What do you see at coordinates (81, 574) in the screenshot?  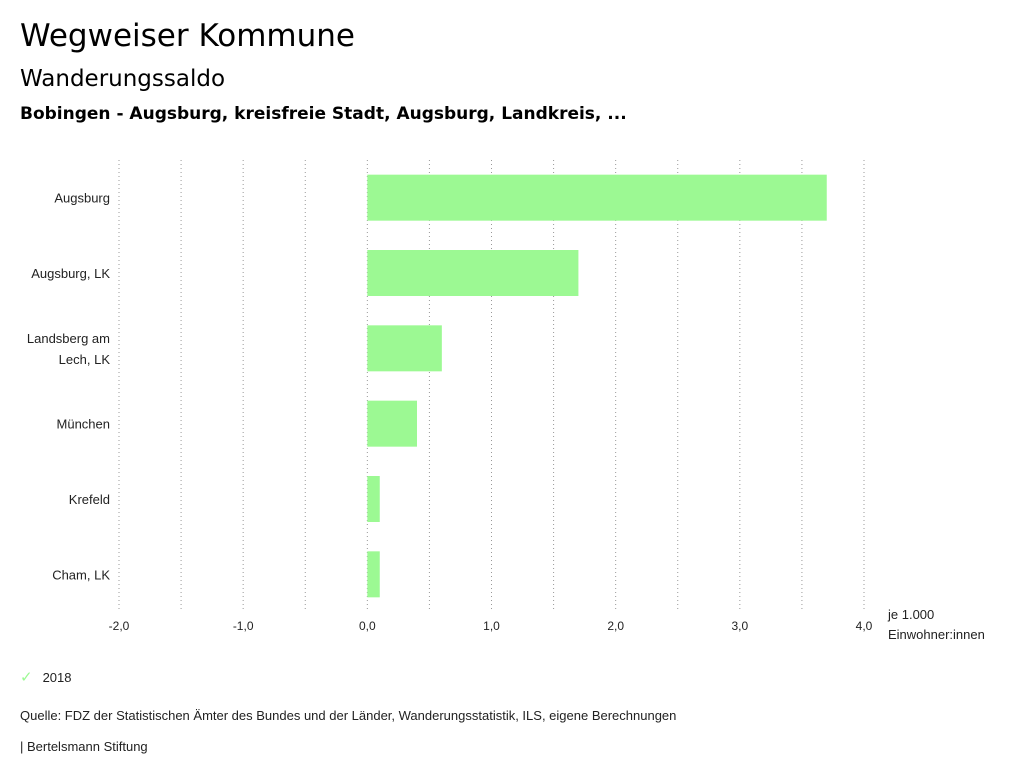 I see `y-category-label: Cham, LK` at bounding box center [81, 574].